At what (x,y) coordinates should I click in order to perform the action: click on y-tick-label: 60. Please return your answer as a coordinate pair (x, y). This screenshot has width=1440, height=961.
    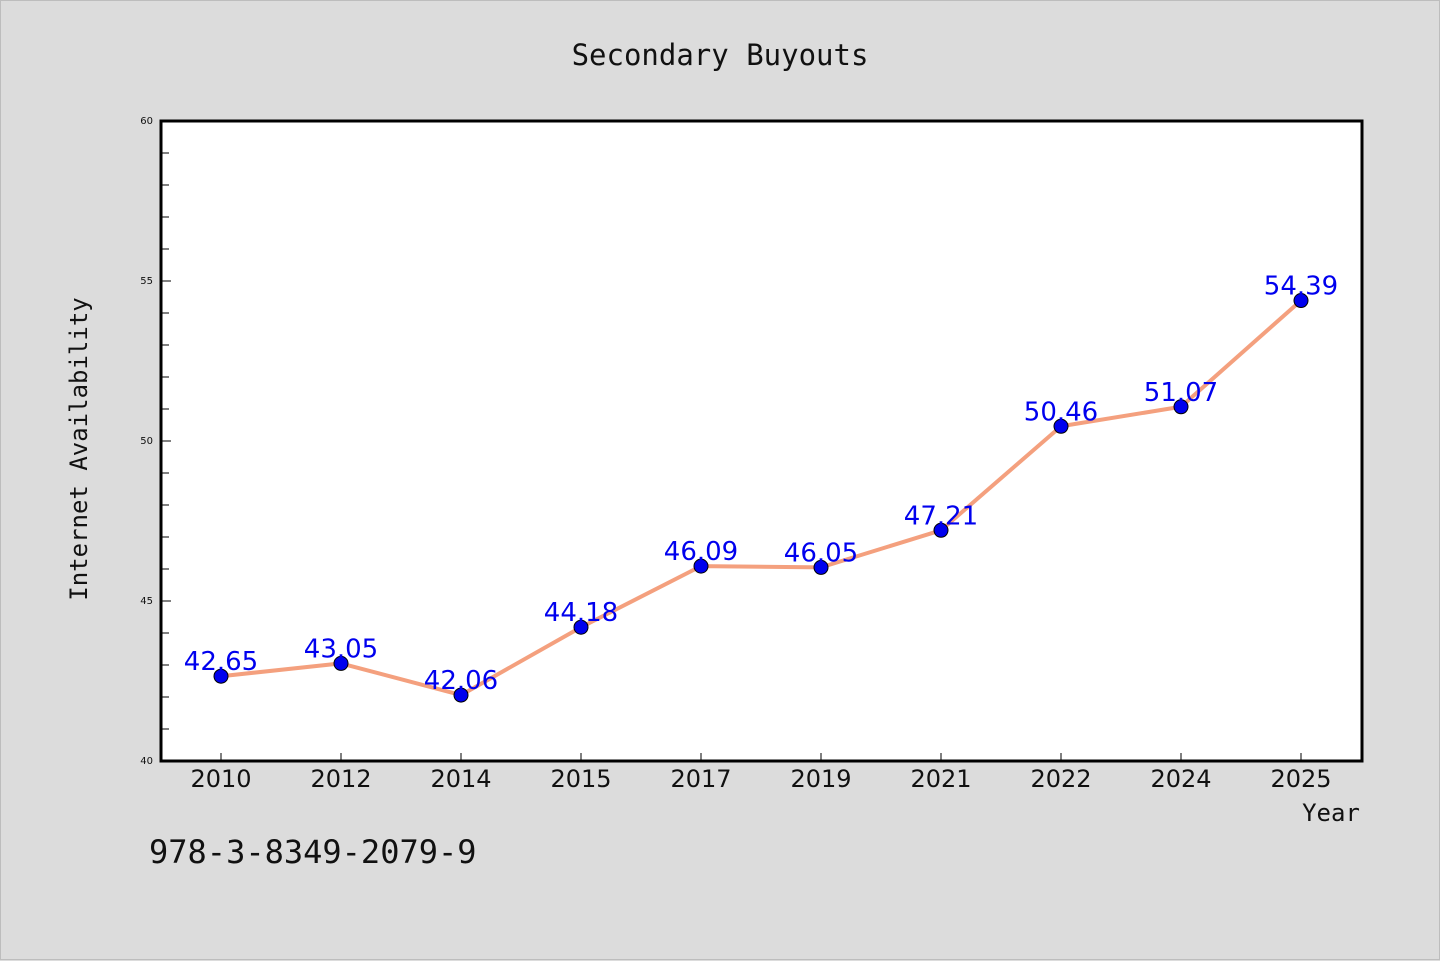
    Looking at the image, I should click on (146, 121).